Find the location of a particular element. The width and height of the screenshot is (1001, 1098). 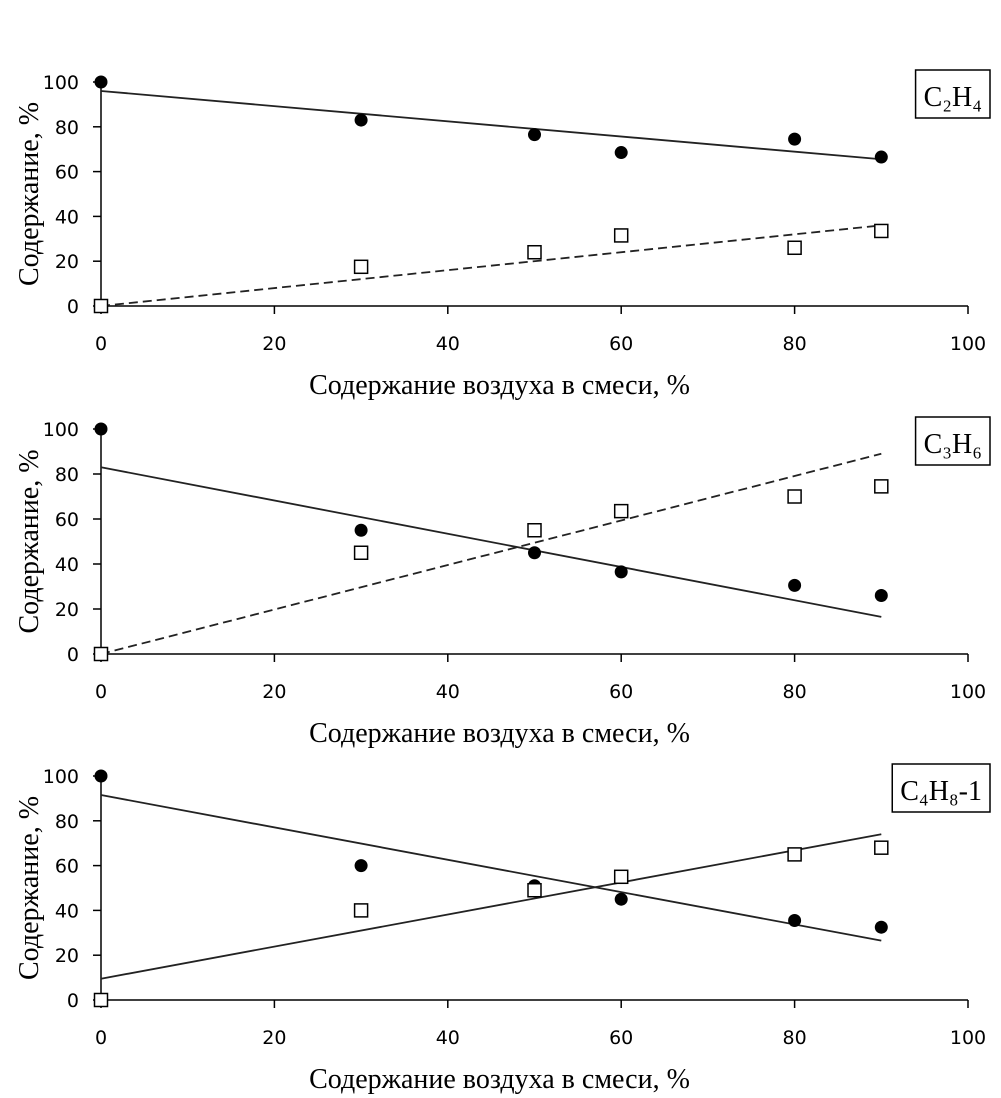

panel-label: C₄H₈-1 is located at coordinates (941, 791).